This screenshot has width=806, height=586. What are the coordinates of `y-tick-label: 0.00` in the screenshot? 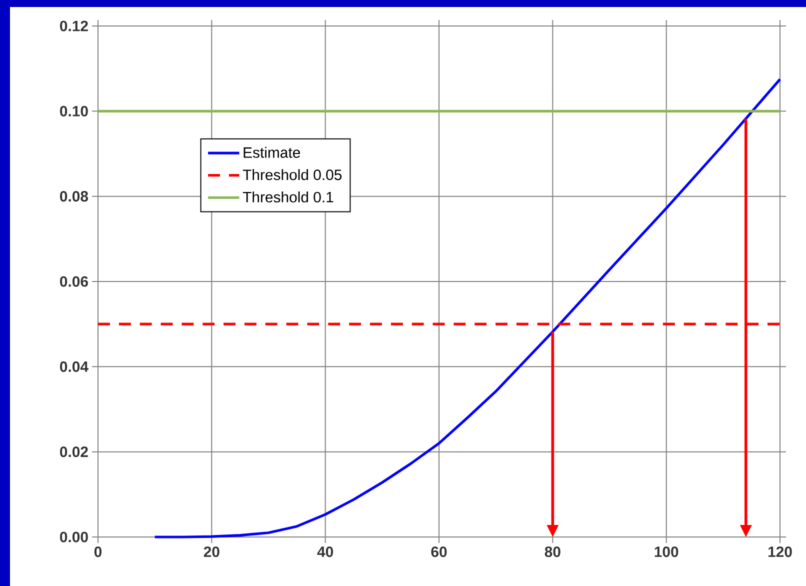 It's located at (74, 537).